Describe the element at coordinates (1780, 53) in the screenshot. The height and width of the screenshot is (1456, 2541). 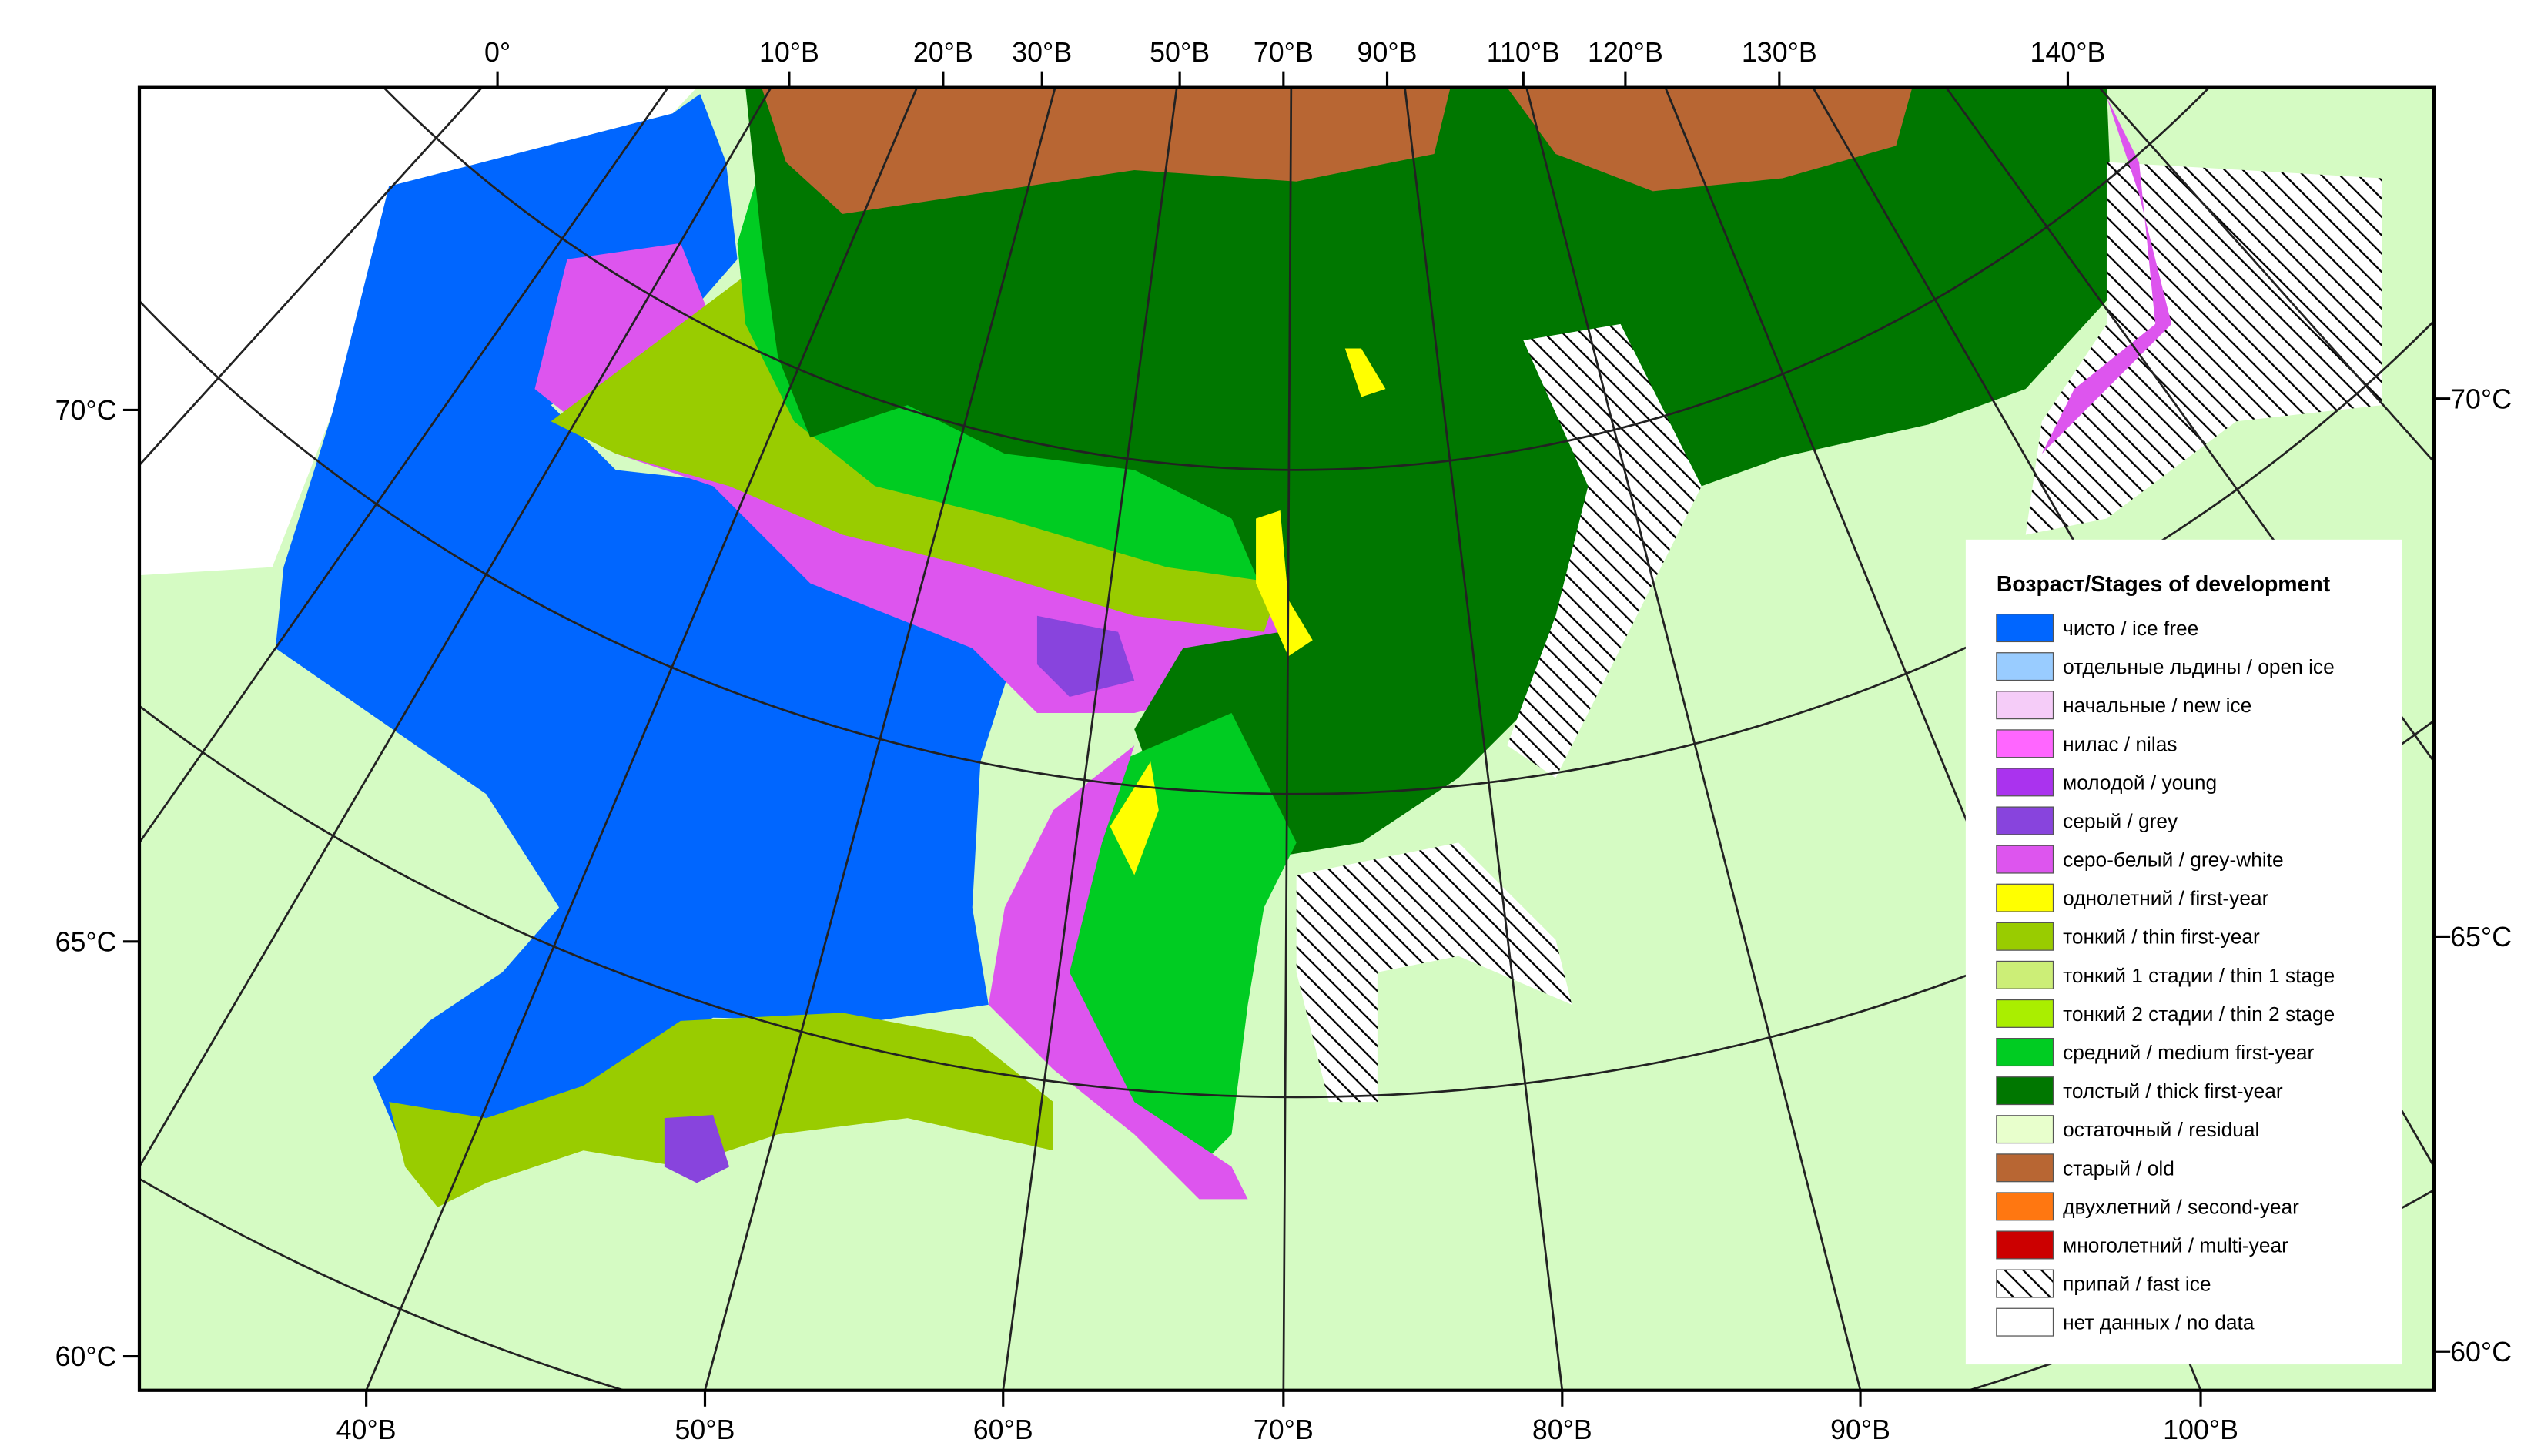
I see `top-label: 130°В` at that location.